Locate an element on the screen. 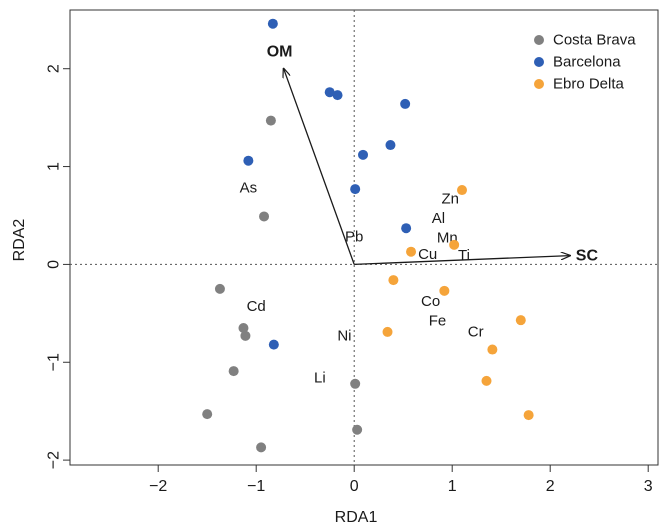  variable-label-fe: Fe is located at coordinates (438, 321).